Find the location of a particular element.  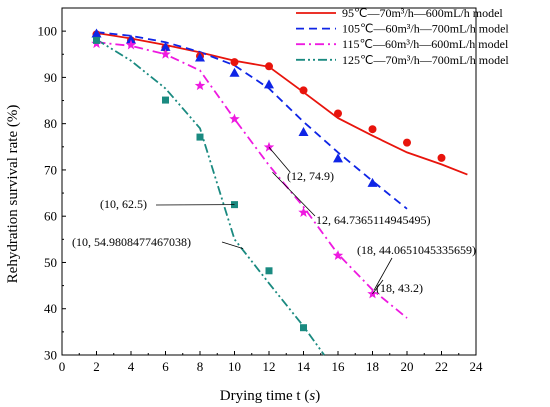

x-tick-label: 4 is located at coordinates (131, 366).